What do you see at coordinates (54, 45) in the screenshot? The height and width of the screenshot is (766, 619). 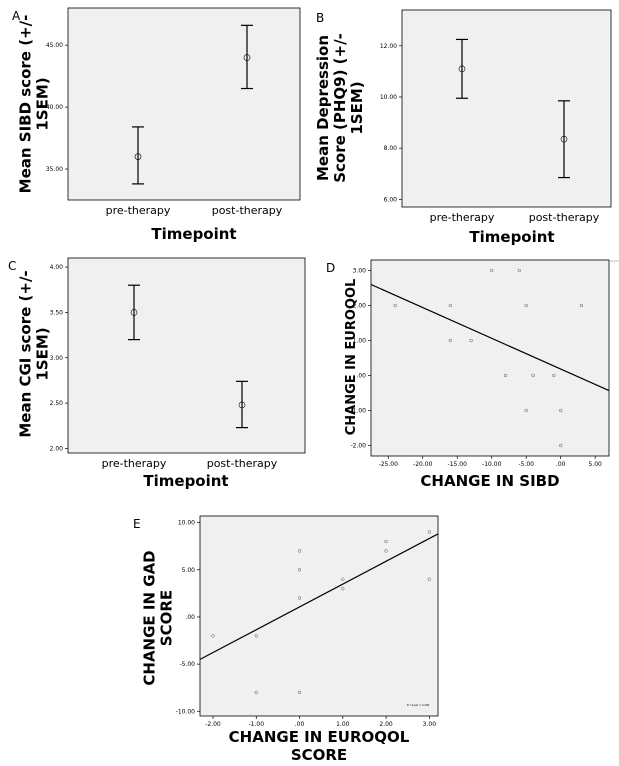 I see `y-tick-label: 45.00` at bounding box center [54, 45].